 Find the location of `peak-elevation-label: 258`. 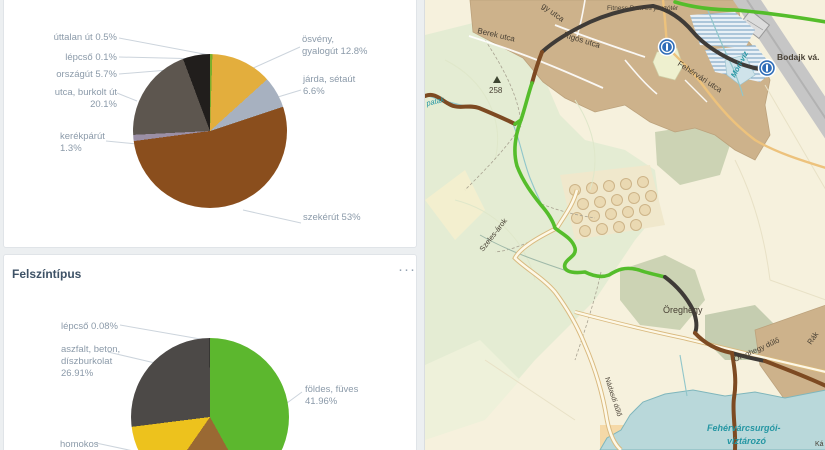

peak-elevation-label: 258 is located at coordinates (496, 90).